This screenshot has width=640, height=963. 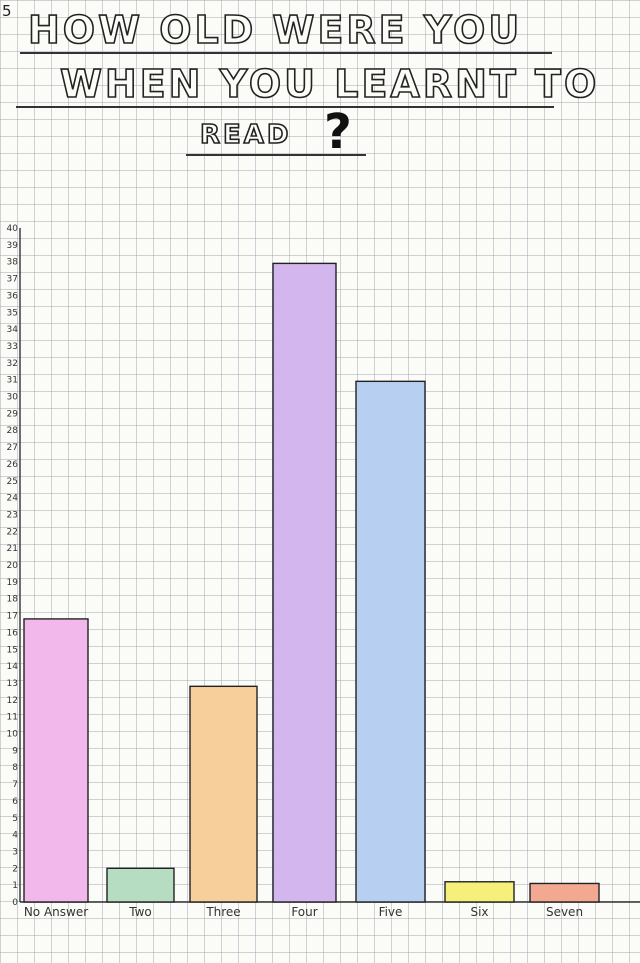 What do you see at coordinates (13, 499) in the screenshot?
I see `y-tick-label: 24` at bounding box center [13, 499].